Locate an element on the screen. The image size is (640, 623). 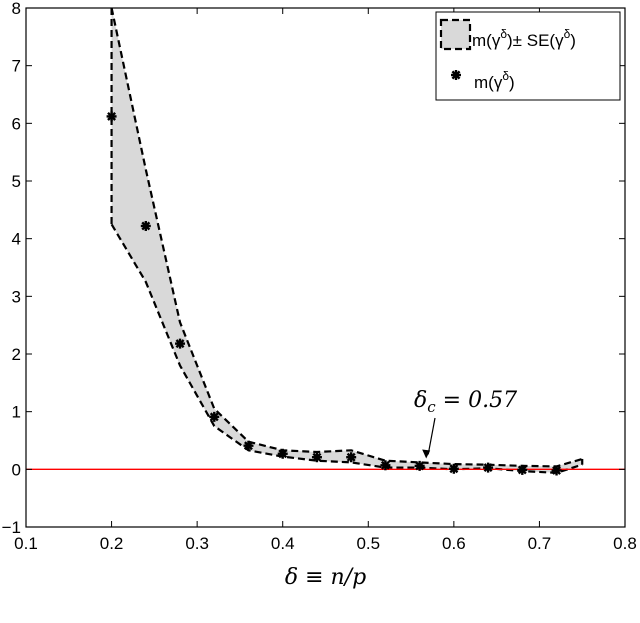
annotation-label: δc = 0.57 is located at coordinates (465, 402).